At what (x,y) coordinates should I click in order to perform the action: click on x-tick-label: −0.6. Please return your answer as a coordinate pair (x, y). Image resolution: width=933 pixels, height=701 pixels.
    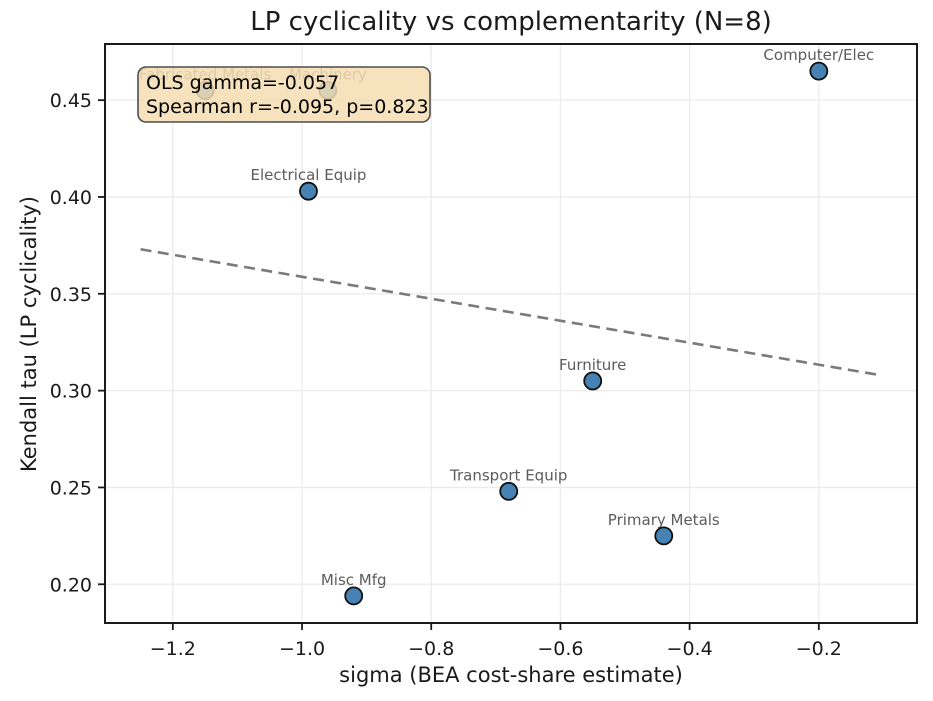
    Looking at the image, I should click on (560, 649).